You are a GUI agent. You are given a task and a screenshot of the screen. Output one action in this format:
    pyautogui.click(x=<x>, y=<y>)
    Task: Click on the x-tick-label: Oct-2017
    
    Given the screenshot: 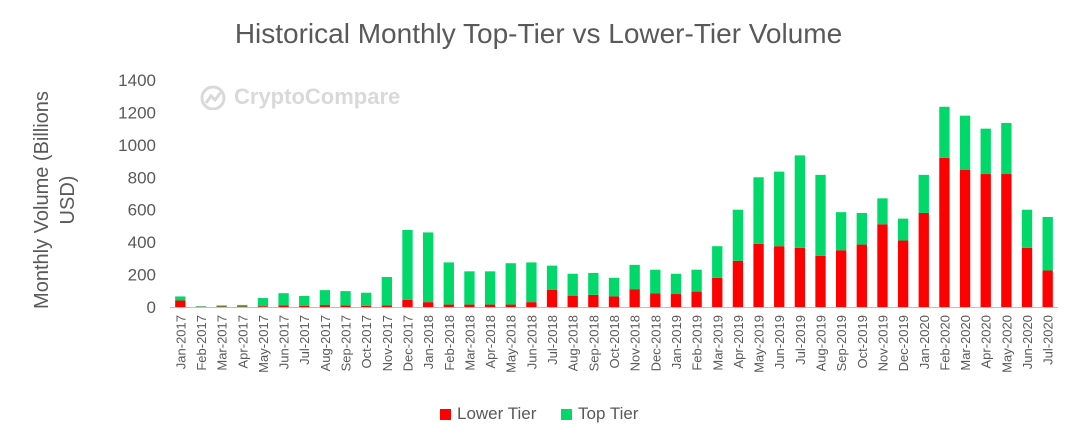 What is the action you would take?
    pyautogui.click(x=366, y=341)
    